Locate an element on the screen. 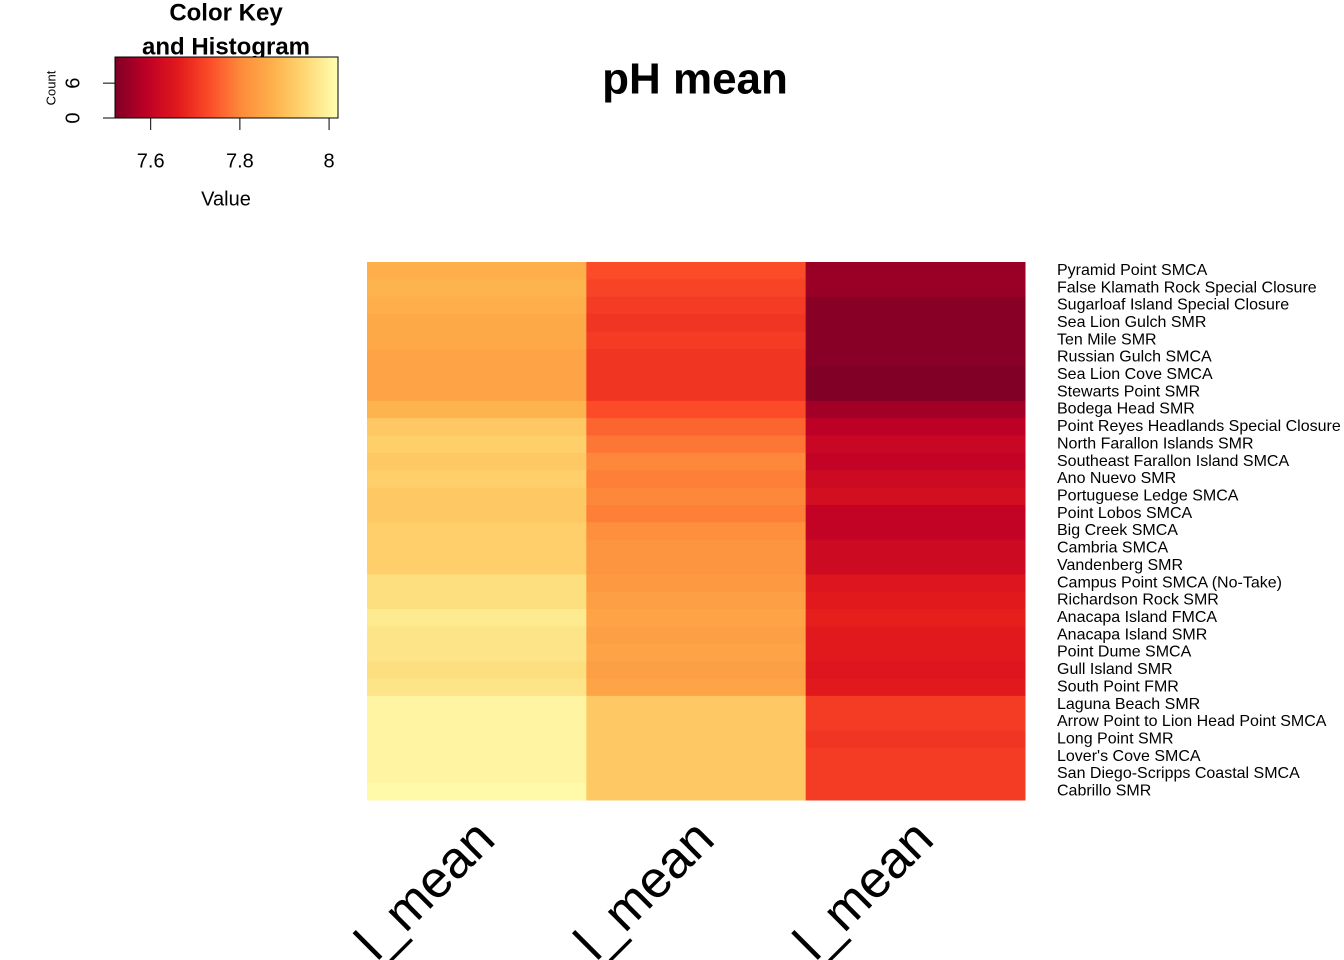  row-label: Laguna Beach SMR is located at coordinates (1128, 704).